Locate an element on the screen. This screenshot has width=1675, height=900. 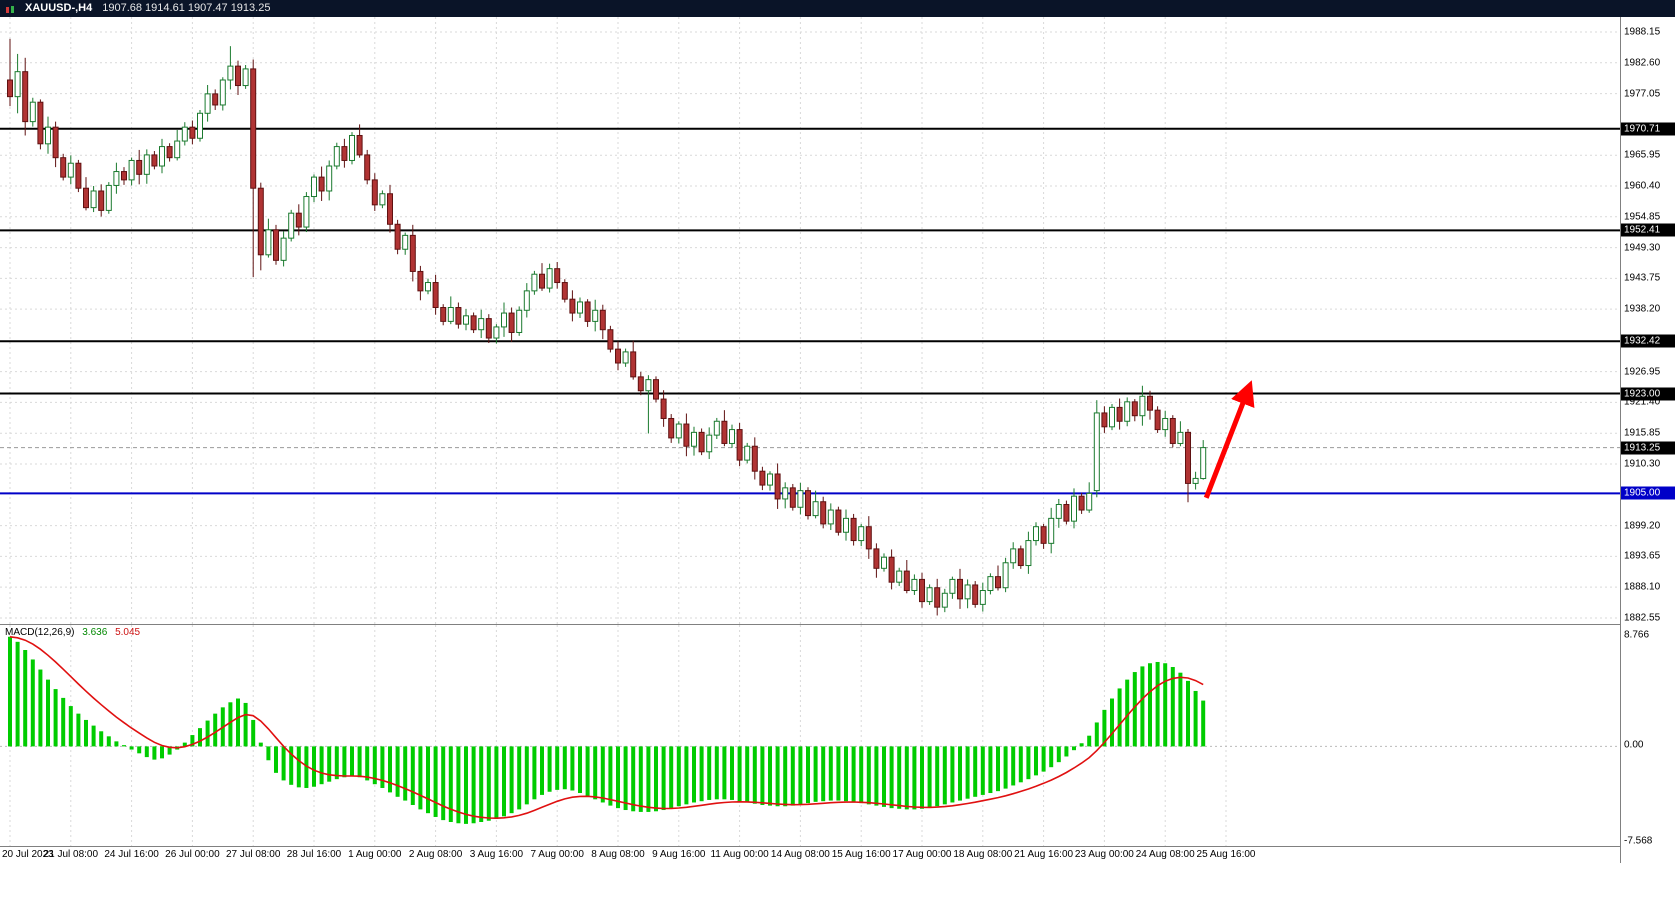
time-label: 27 Jul 08:00 is located at coordinates (253, 854).